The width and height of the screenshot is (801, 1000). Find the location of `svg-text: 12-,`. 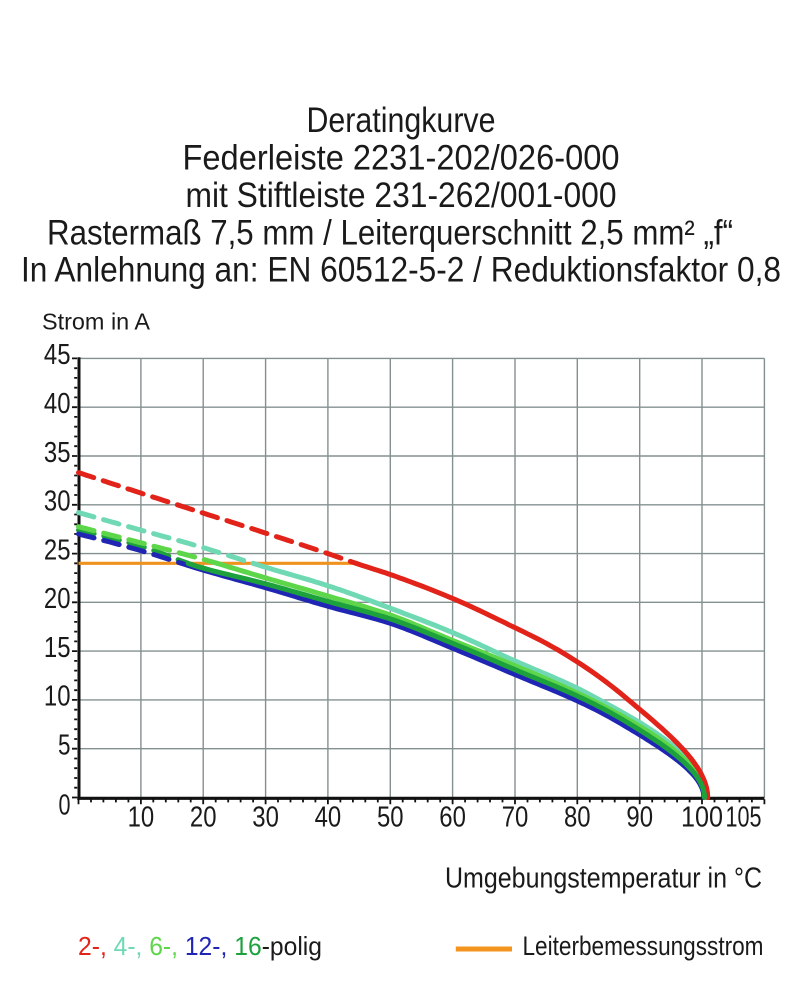

svg-text: 12-, is located at coordinates (202, 946).